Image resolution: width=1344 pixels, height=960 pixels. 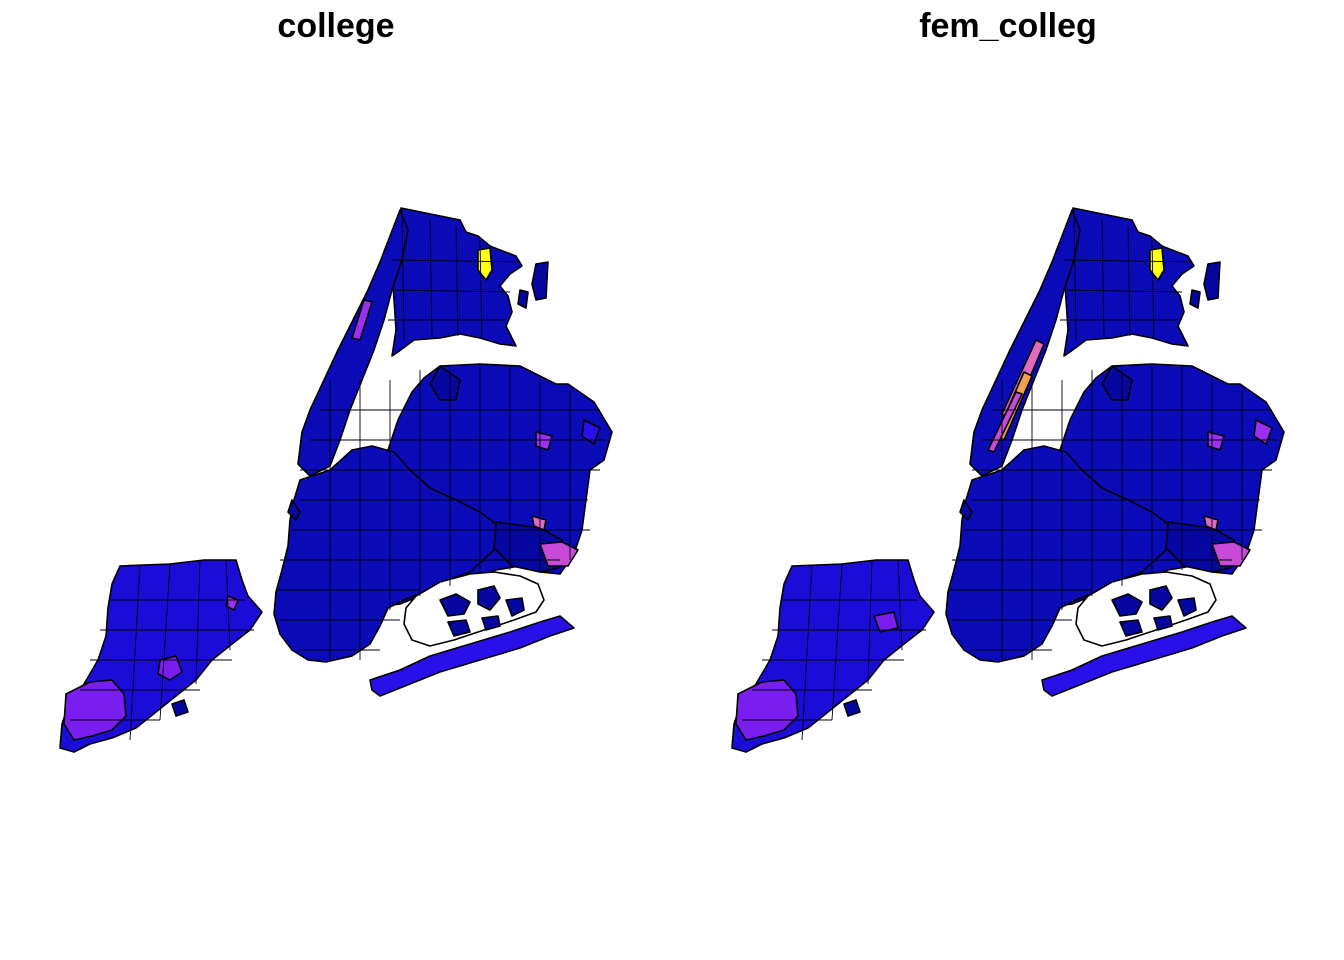 What do you see at coordinates (1008, 26) in the screenshot?
I see `panel-title: fem_colleg` at bounding box center [1008, 26].